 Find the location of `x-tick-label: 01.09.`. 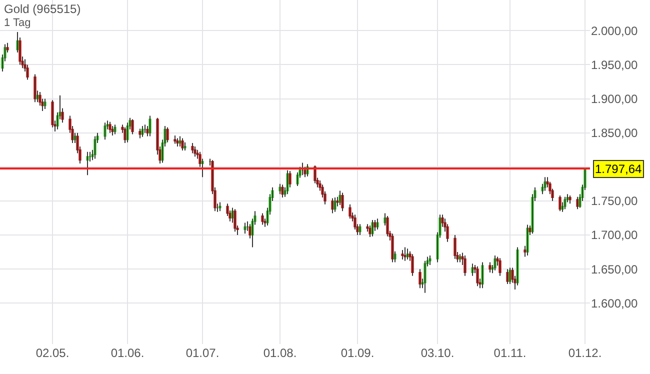

x-tick-label: 01.09. is located at coordinates (357, 353).